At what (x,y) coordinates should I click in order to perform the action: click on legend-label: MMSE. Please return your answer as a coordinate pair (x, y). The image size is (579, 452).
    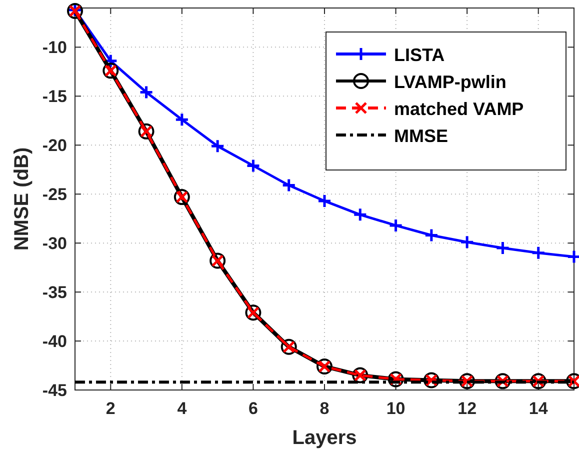
    Looking at the image, I should click on (421, 136).